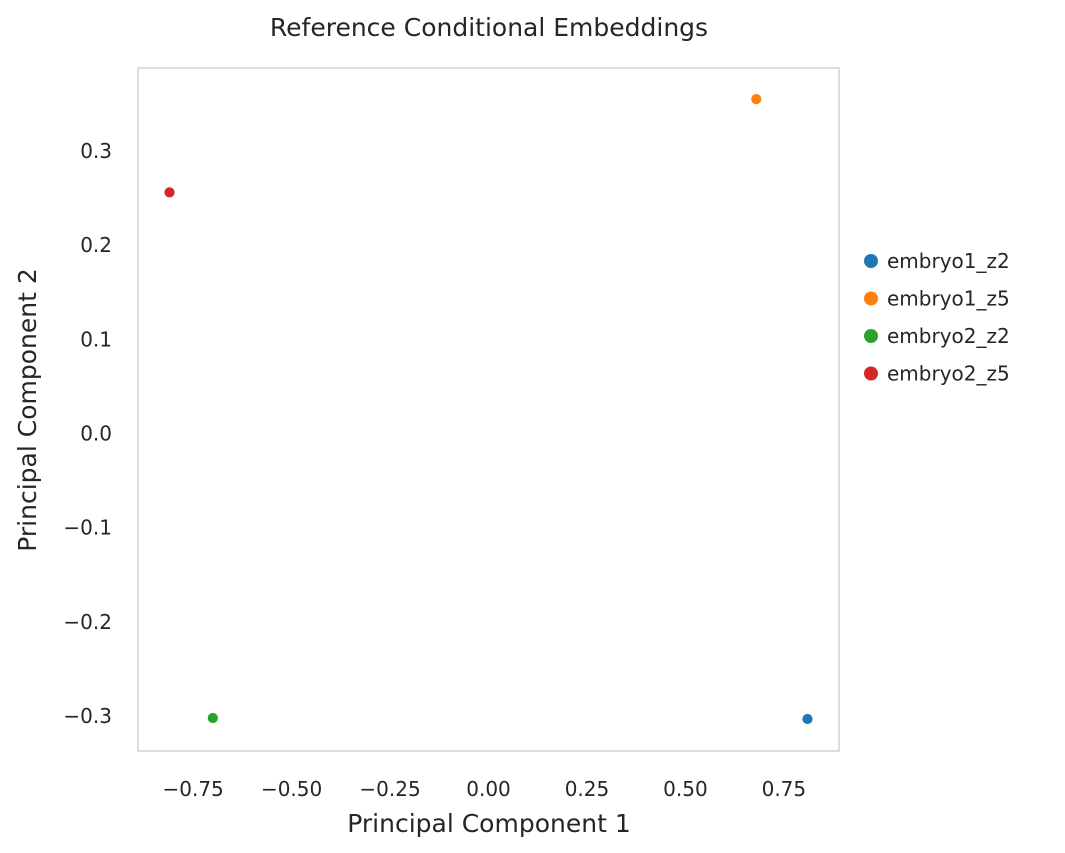  Describe the element at coordinates (192, 789) in the screenshot. I see `x-tick-label: −0.75` at that location.